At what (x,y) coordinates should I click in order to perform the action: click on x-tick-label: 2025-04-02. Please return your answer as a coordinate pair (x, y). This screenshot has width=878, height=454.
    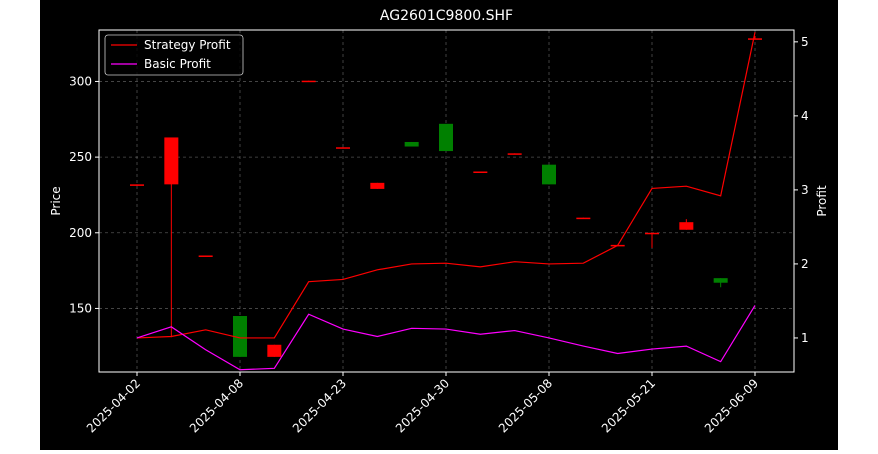
    Looking at the image, I should click on (113, 405).